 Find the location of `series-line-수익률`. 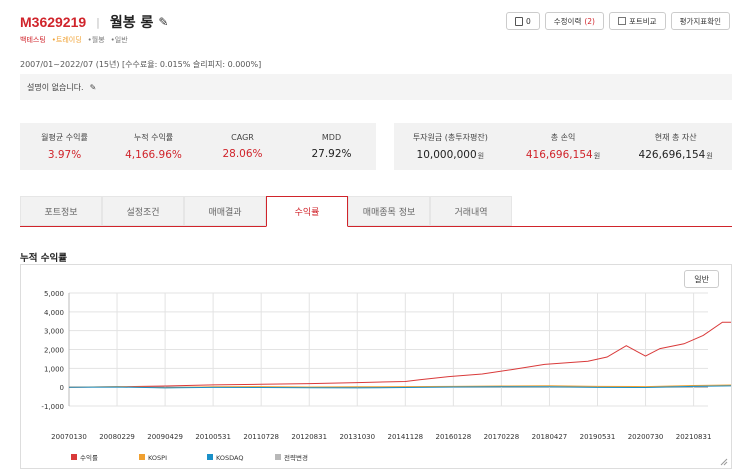

series-line-수익률 is located at coordinates (399, 354).